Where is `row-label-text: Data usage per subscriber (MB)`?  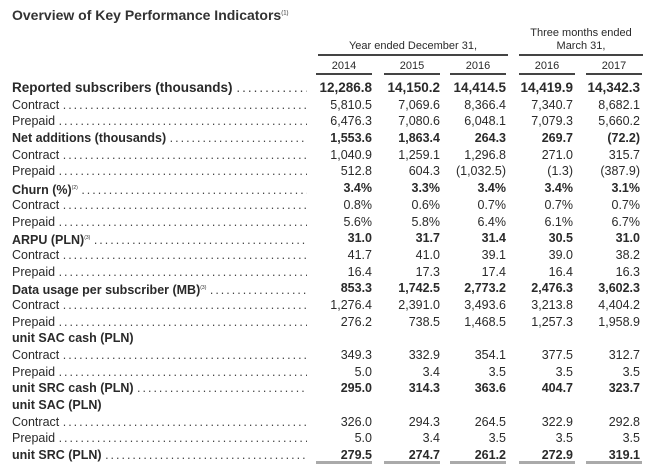
row-label-text: Data usage per subscriber (MB) is located at coordinates (106, 290).